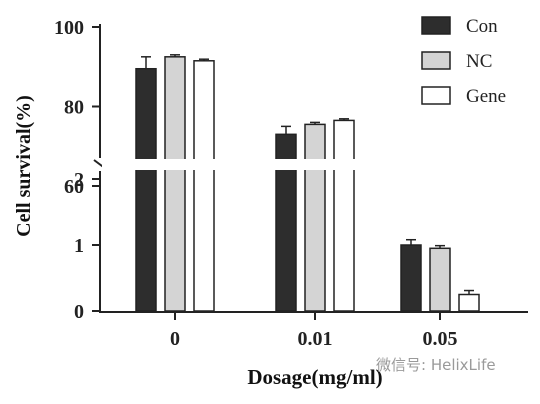 This screenshot has width=540, height=404. Describe the element at coordinates (79, 312) in the screenshot. I see `y-tick-label-lower-0: 0` at that location.